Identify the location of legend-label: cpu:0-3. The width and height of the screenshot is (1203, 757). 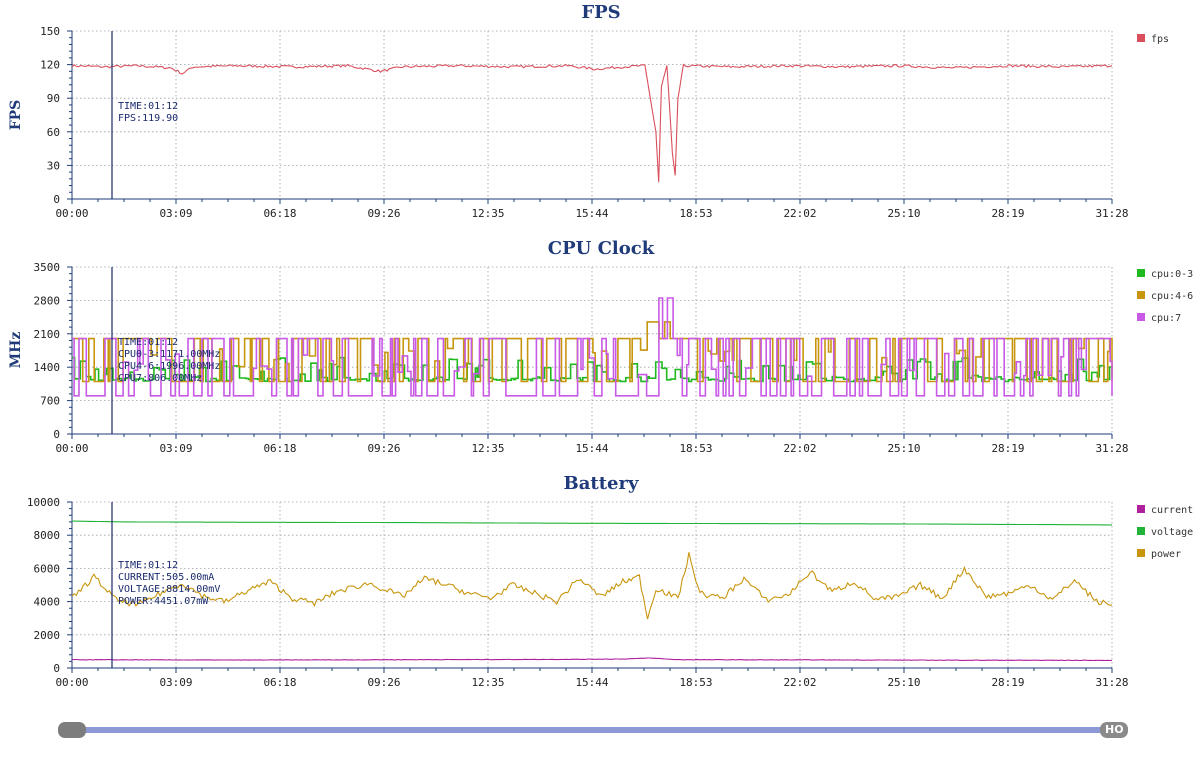
(1172, 274).